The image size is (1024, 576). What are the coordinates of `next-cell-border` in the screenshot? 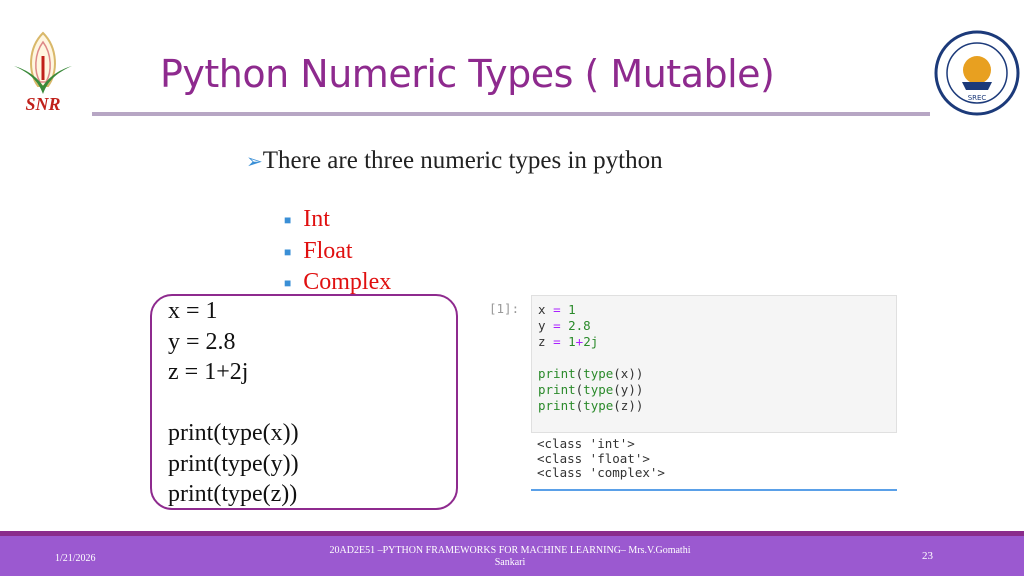 It's located at (714, 490).